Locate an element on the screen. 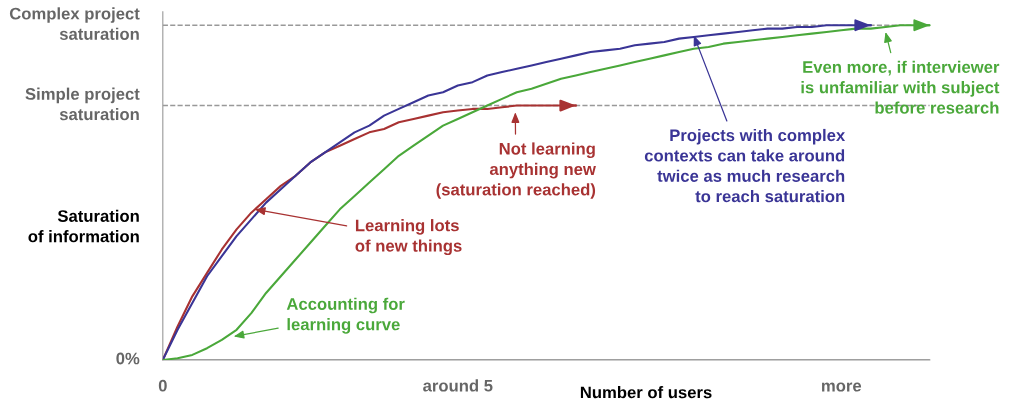 This screenshot has height=409, width=1024. annotation: Accounting for learning curve is located at coordinates (345, 315).